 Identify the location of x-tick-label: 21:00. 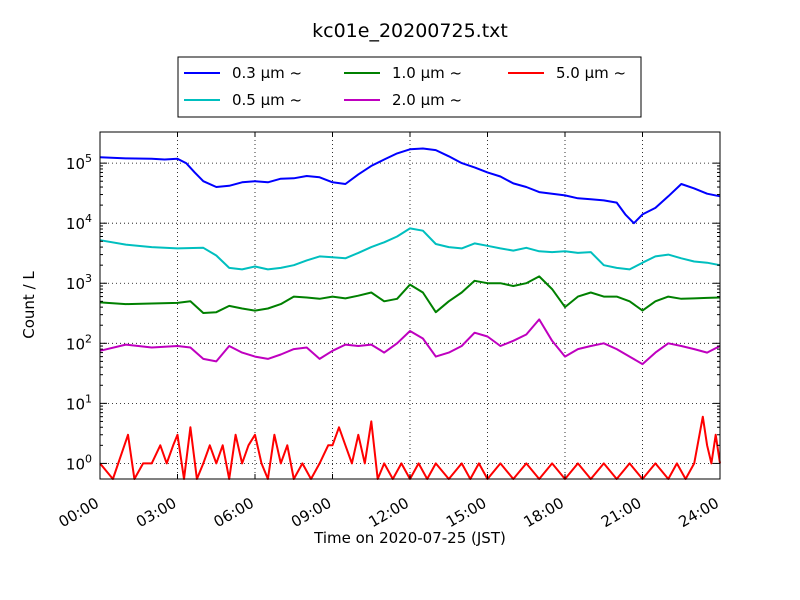
(621, 512).